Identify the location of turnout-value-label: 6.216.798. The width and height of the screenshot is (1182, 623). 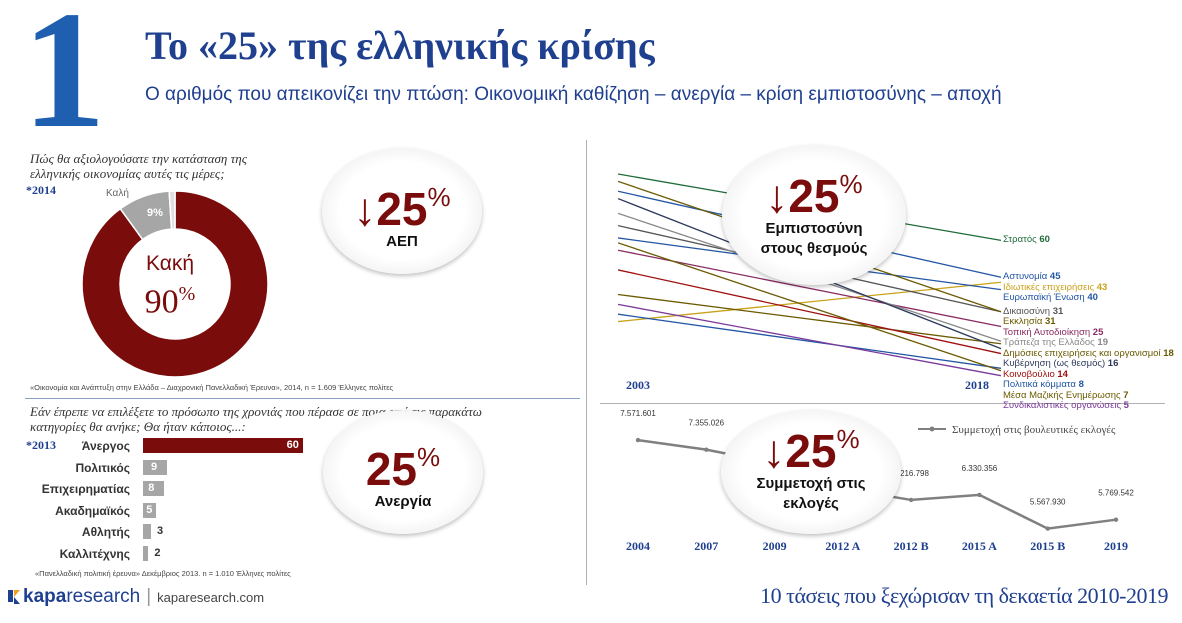
(911, 473).